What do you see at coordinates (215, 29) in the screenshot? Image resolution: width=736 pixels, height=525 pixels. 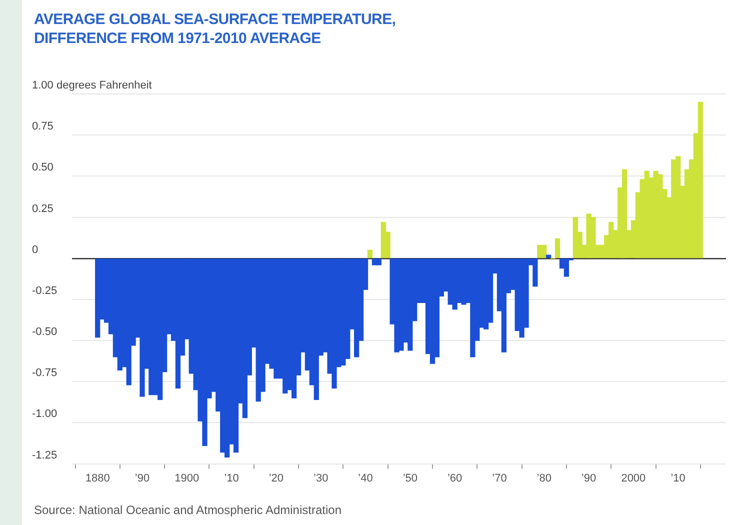 I see `chart-title: AVERAGE GLOBAL SEA-SURFACE TEMPERATURE, DIFFERENCE FROM 1971-2010 AVERAGE` at bounding box center [215, 29].